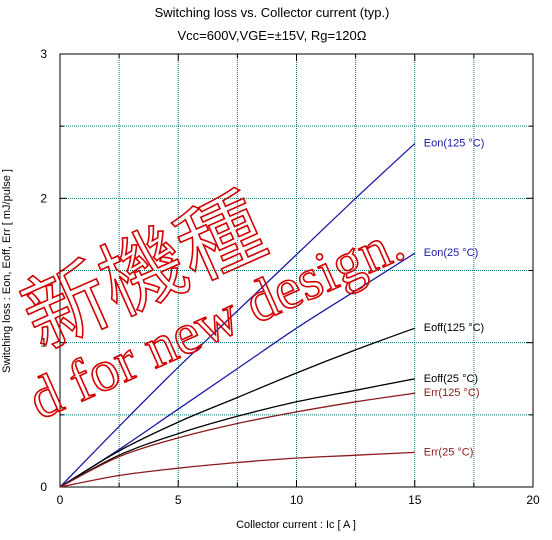  I want to click on y-tick-label: 3, so click(43, 54).